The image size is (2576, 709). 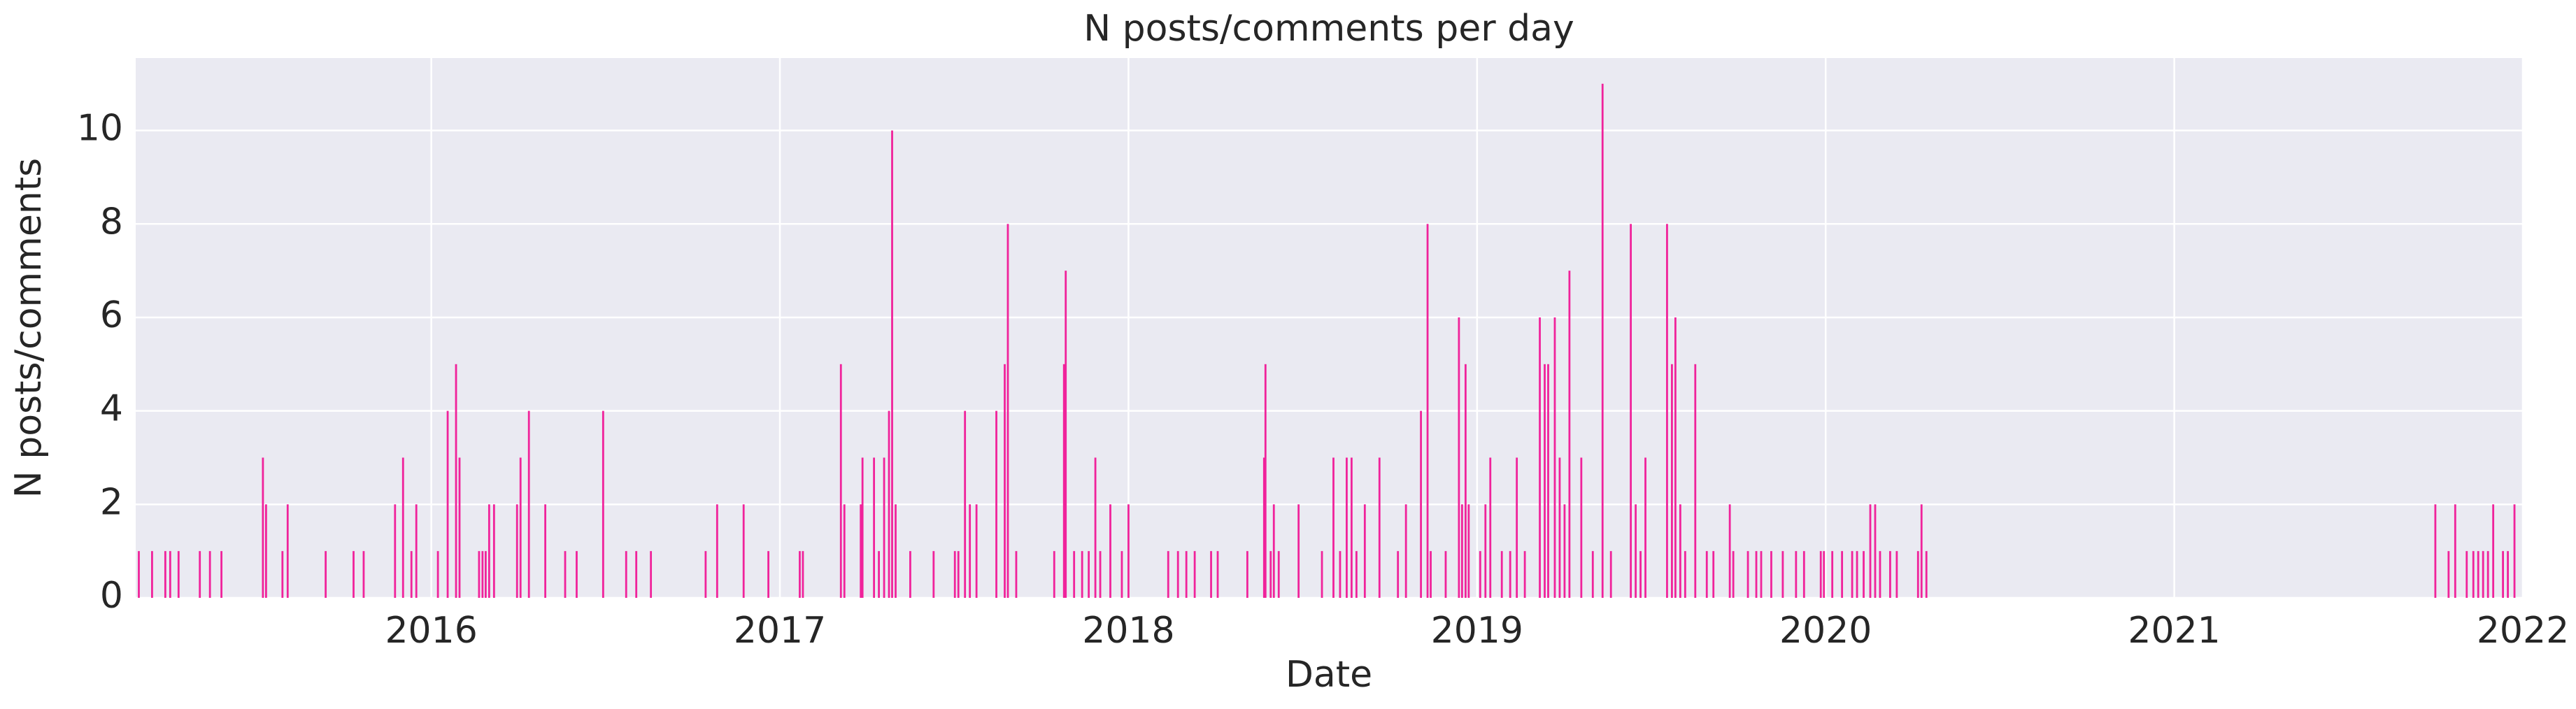 I want to click on chart-title: N posts/comments per day, so click(x=1328, y=29).